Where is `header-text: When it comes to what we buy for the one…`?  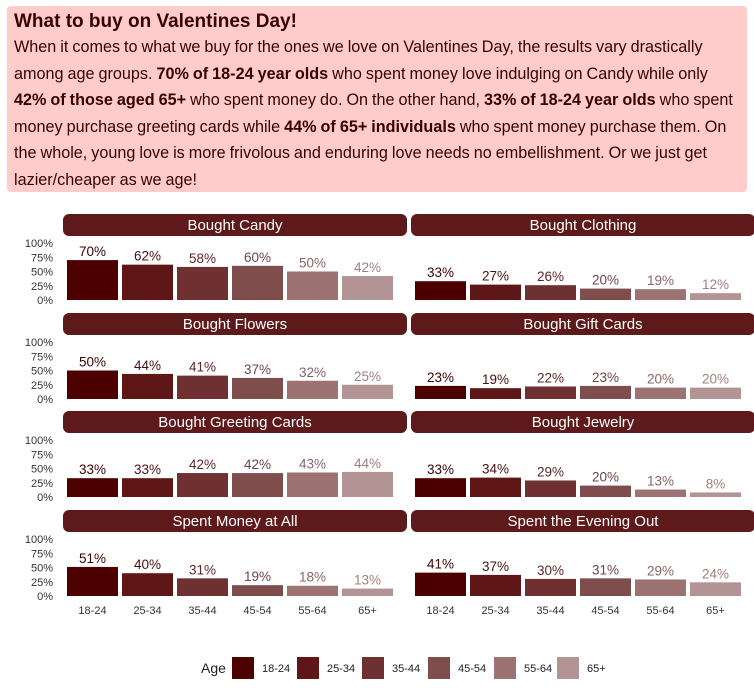
header-text: When it comes to what we buy for the one… is located at coordinates (358, 60).